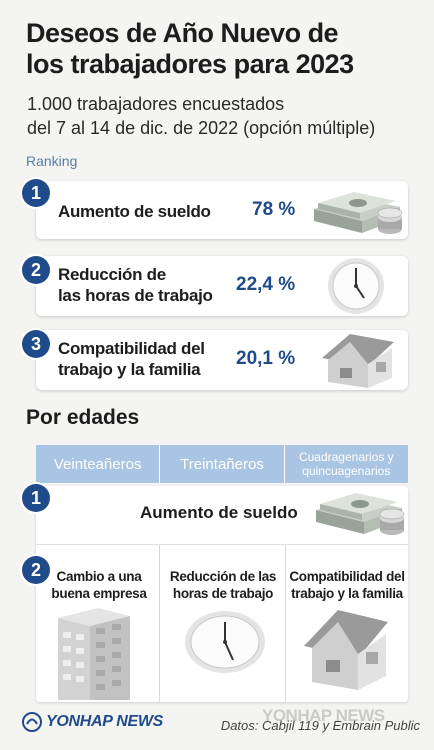 This screenshot has height=750, width=434. What do you see at coordinates (36, 498) in the screenshot?
I see `age-rank-badge-1: 1` at bounding box center [36, 498].